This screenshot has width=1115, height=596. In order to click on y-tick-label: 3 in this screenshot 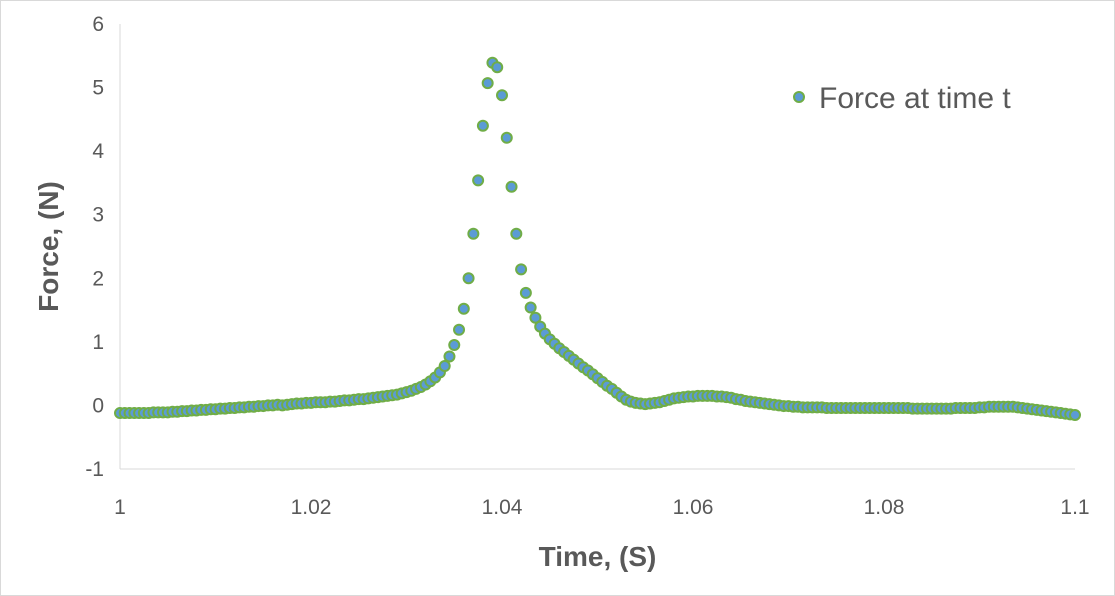, I will do `click(98, 215)`.